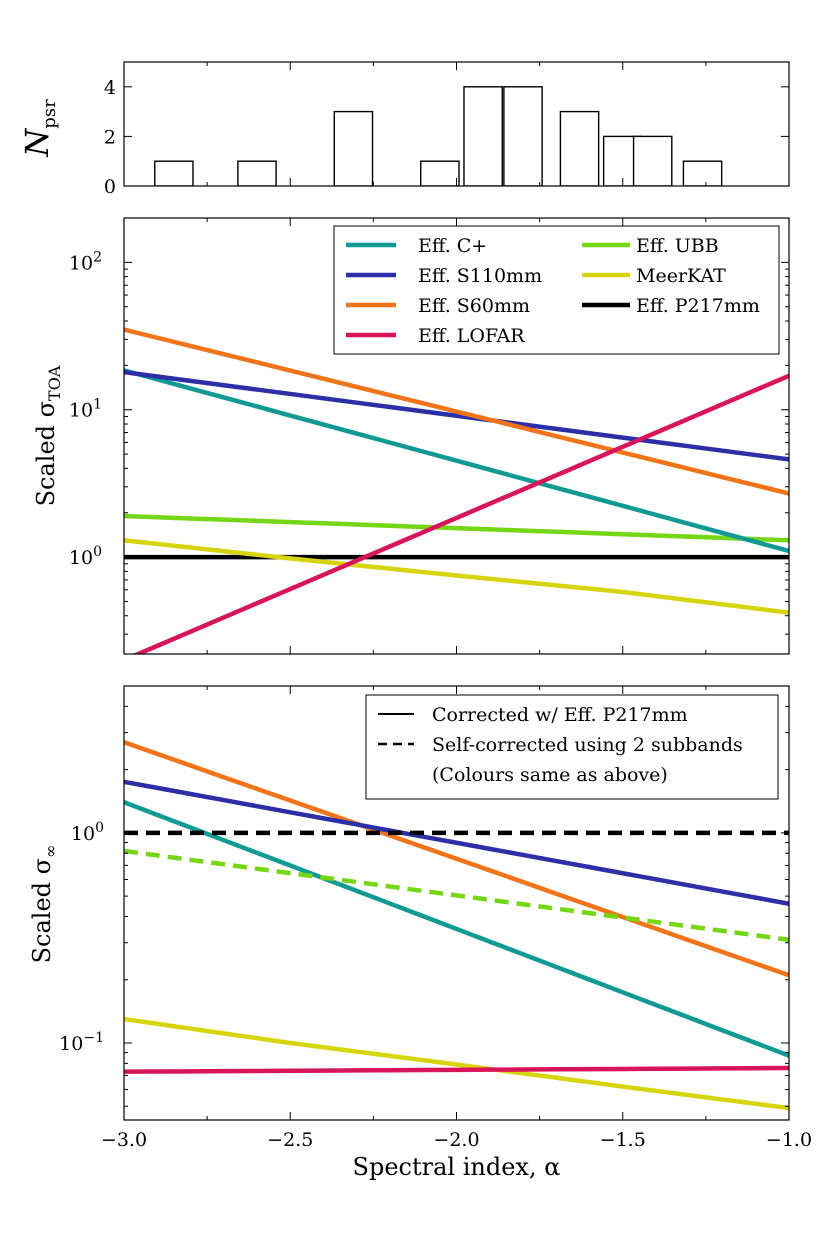  I want to click on toa-ytick-label: 10¹, so click(85, 409).